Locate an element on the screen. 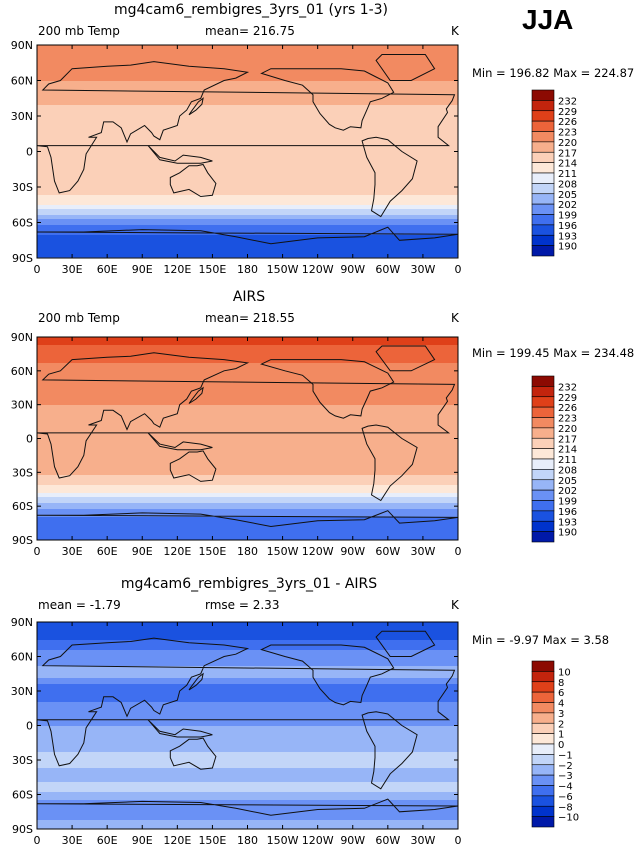  colorbar-label: −2 is located at coordinates (565, 766).